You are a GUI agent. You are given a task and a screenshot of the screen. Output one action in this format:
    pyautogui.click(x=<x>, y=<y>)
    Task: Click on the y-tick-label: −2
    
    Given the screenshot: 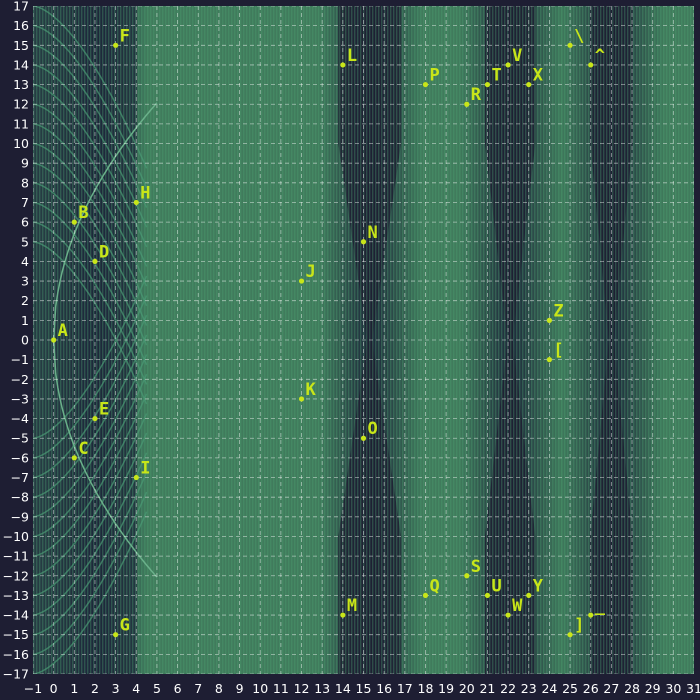 What is the action you would take?
    pyautogui.click(x=20, y=379)
    